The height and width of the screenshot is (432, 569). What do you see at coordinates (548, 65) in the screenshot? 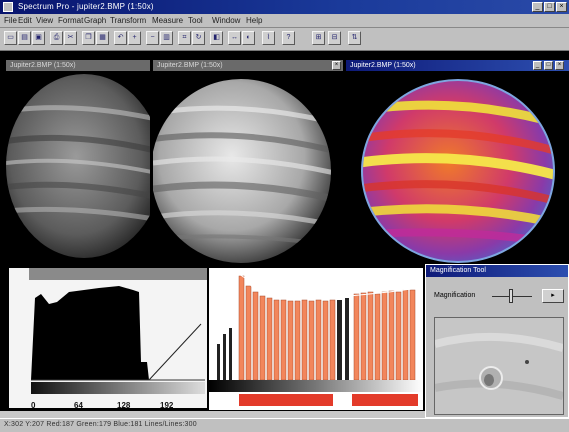
I see `maximize-icon: □` at bounding box center [548, 65].